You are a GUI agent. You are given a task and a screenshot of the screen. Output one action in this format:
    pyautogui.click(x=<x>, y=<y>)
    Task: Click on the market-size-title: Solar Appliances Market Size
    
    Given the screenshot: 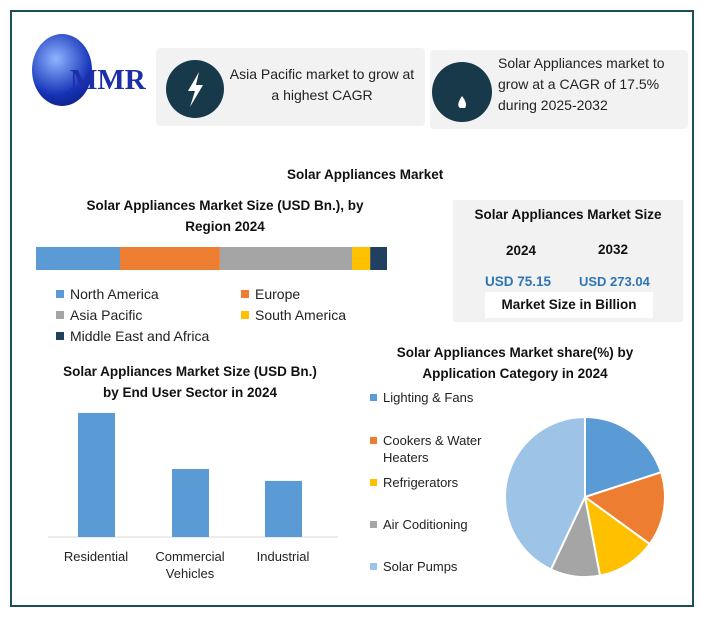 What is the action you would take?
    pyautogui.click(x=568, y=214)
    